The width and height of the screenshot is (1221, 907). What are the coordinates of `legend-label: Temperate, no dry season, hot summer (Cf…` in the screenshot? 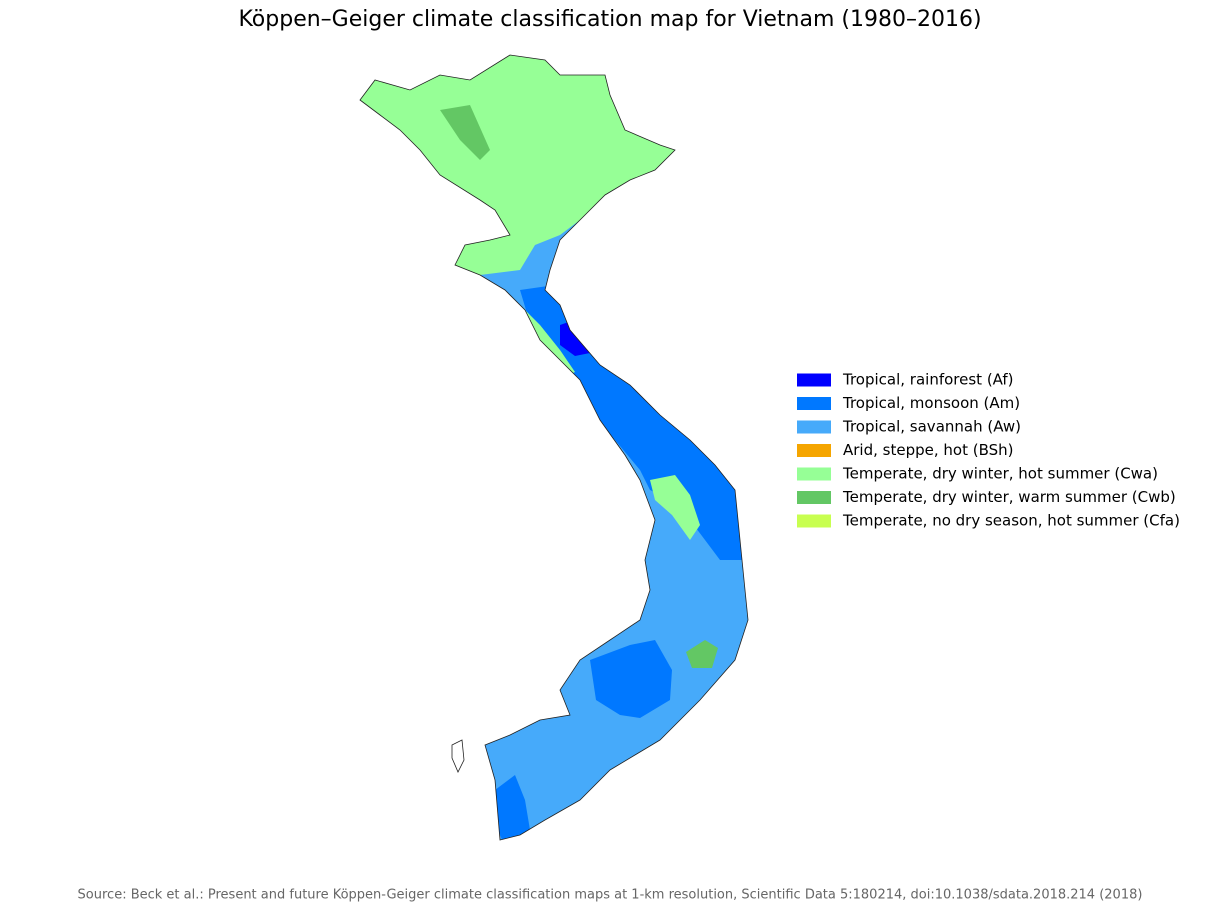 It's located at (1011, 521).